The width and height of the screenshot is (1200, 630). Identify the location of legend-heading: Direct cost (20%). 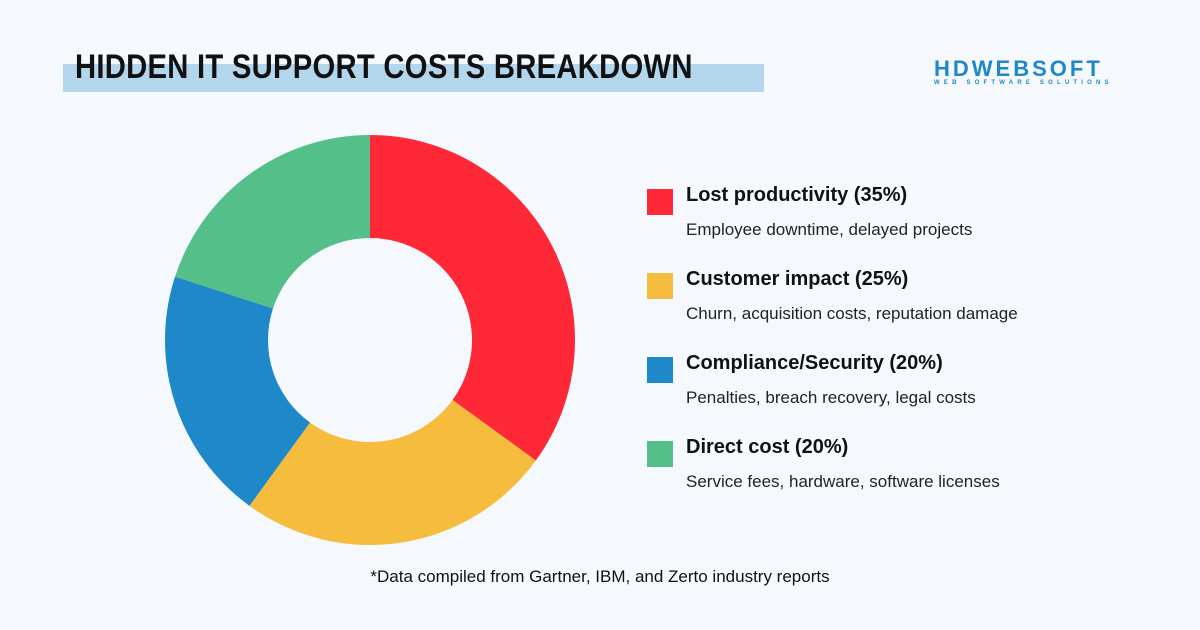
(767, 447).